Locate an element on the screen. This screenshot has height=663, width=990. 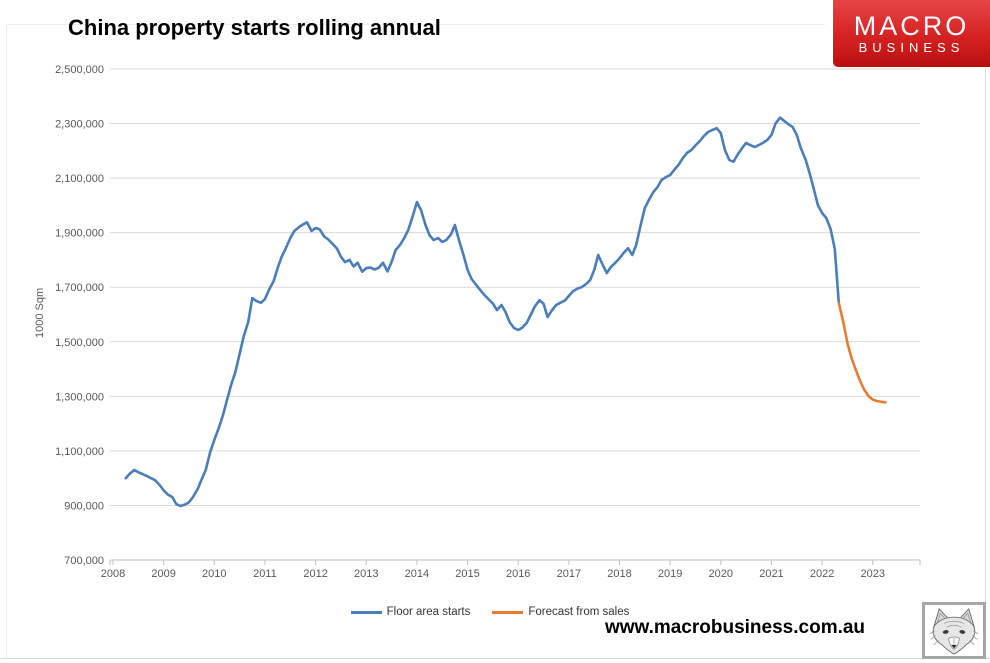
y-tick-label: 700,000 is located at coordinates (84, 561).